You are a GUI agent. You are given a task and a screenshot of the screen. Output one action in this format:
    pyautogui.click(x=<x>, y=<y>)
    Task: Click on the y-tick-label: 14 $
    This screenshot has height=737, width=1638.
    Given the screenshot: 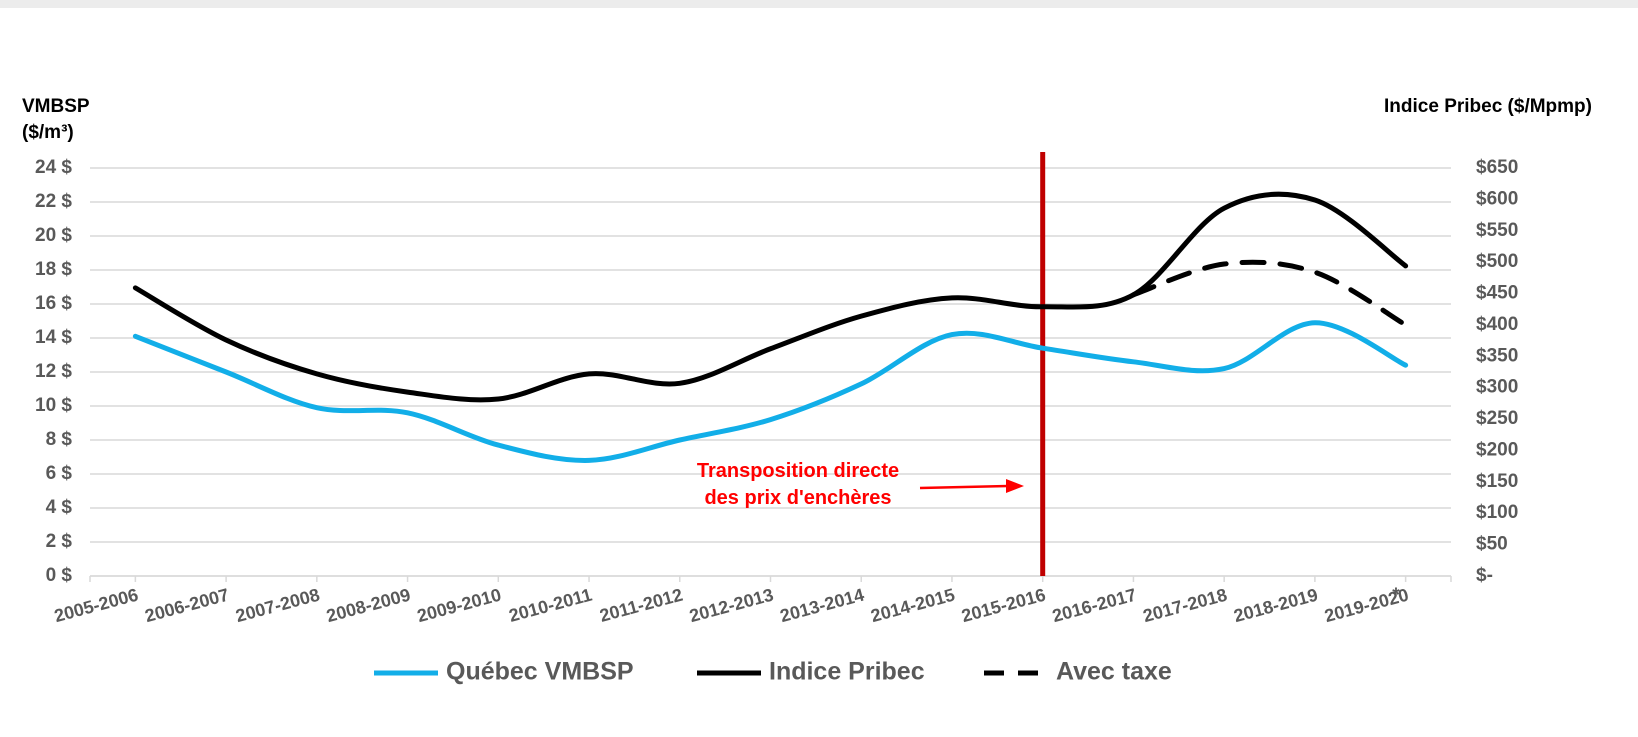 What is the action you would take?
    pyautogui.click(x=53, y=337)
    